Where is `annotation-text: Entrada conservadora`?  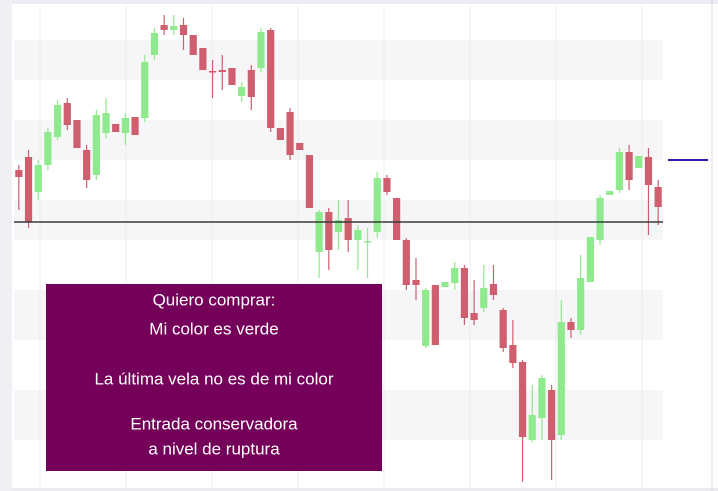 annotation-text: Entrada conservadora is located at coordinates (214, 423).